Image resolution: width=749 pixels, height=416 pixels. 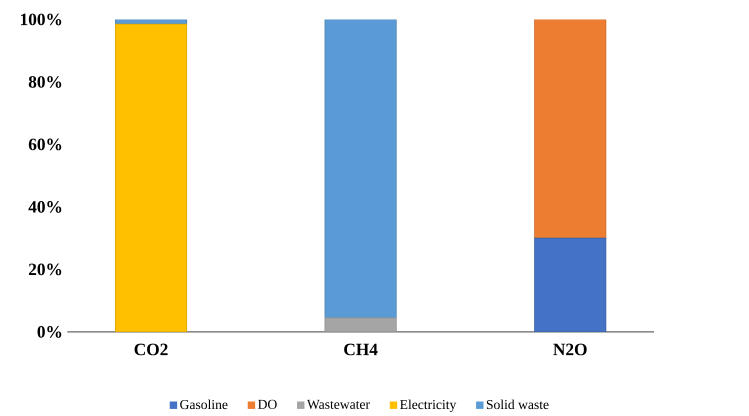 I want to click on x-tick-label: N2O, so click(x=570, y=350).